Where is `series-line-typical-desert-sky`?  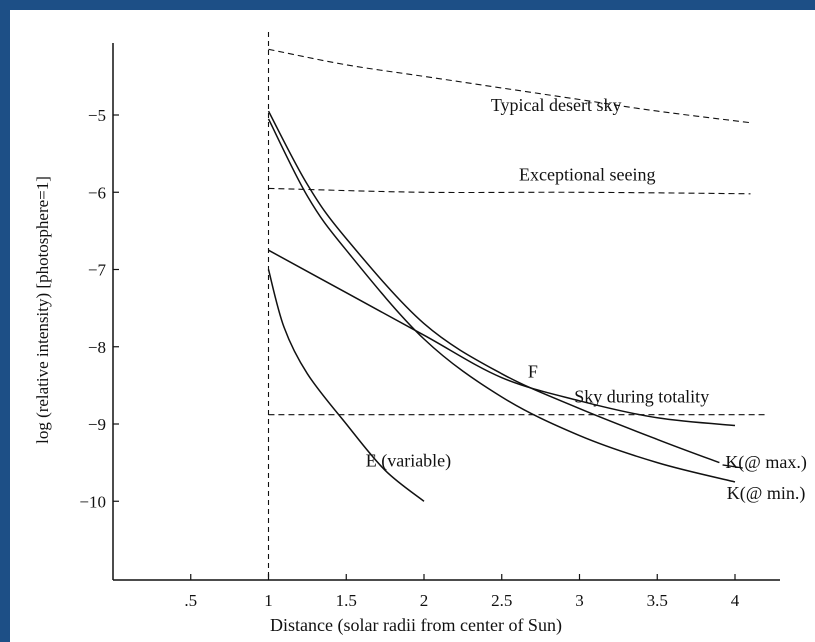 series-line-typical-desert-sky is located at coordinates (509, 86).